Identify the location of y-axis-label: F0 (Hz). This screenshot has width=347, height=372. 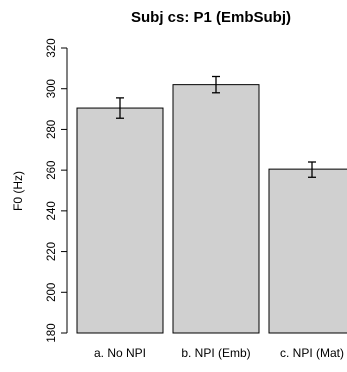
(18, 191).